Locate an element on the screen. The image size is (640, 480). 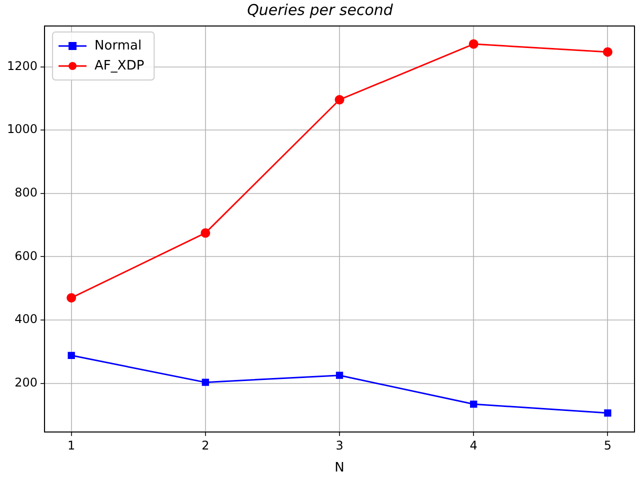
chart-title: Queries per second is located at coordinates (320, 9).